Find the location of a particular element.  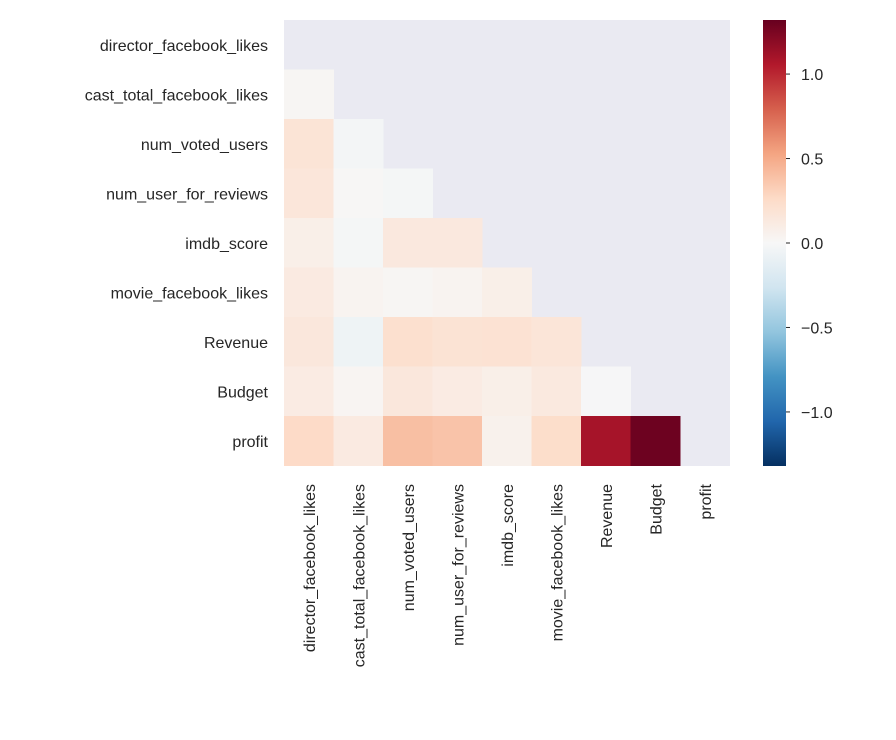

colorbar is located at coordinates (774, 243).